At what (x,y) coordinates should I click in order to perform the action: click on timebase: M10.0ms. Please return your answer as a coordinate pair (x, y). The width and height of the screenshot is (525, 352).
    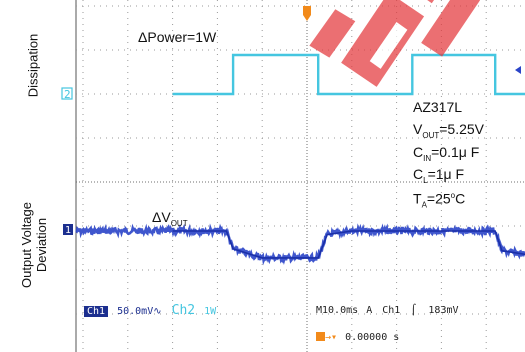
    Looking at the image, I should click on (337, 310).